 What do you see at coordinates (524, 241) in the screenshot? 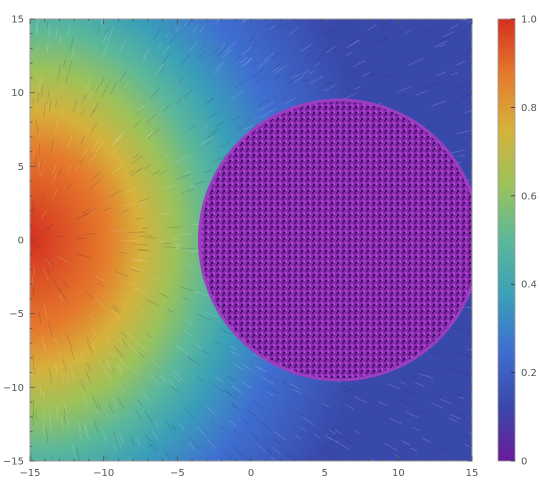
I see `colorbar-ticks: 0 0.2 0.4 0.6 0.8 1.0` at bounding box center [524, 241].